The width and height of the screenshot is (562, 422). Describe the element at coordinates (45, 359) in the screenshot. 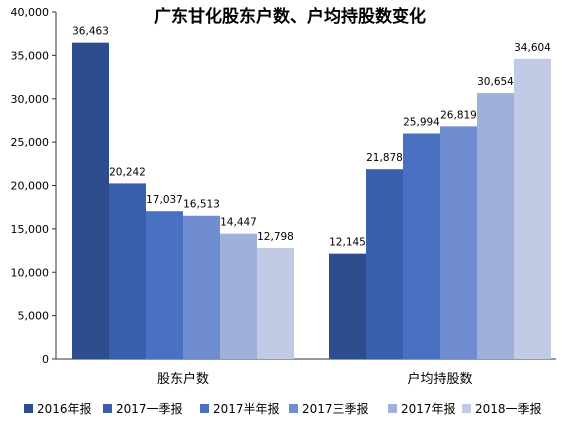

I see `y-tick-label: 0` at that location.